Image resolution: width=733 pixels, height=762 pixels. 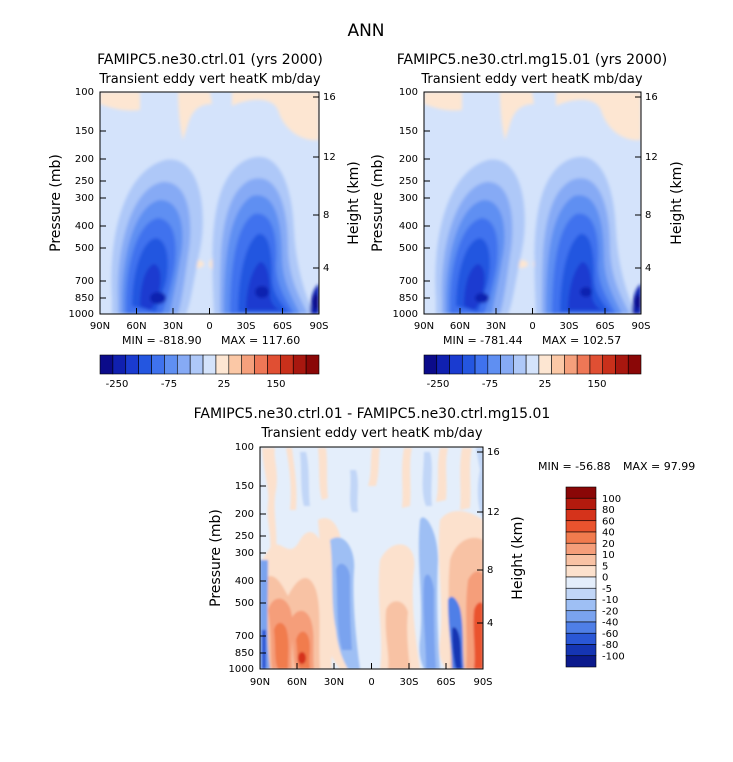 I want to click on p2-ytick: 850, so click(x=408, y=298).